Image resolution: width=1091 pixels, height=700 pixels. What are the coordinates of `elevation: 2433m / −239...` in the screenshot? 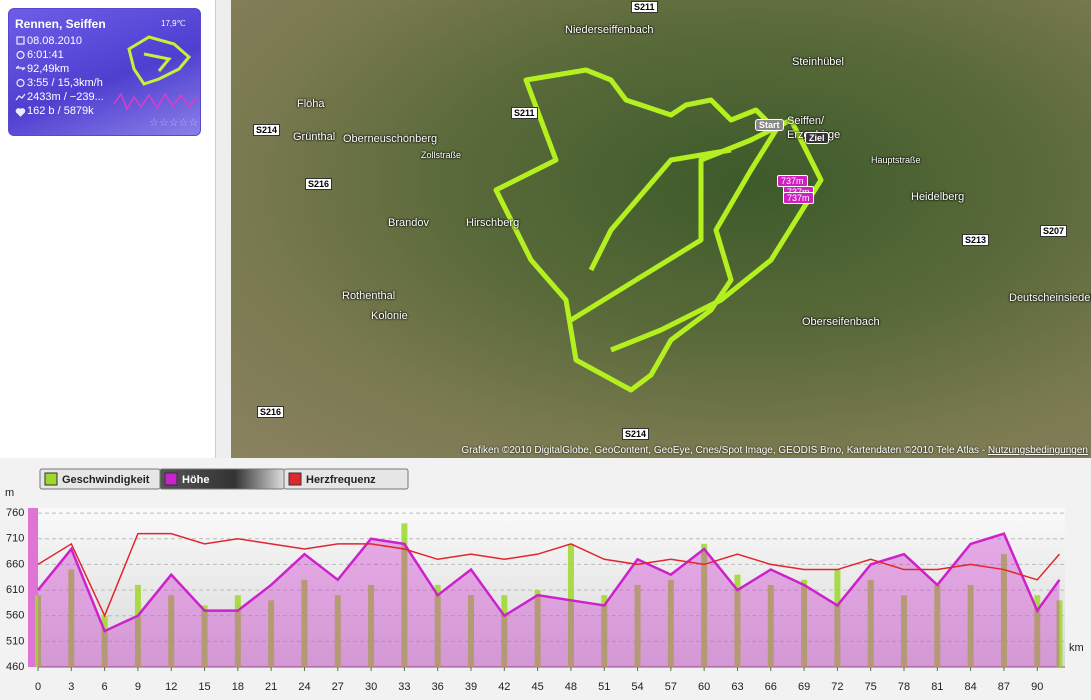 It's located at (65, 97).